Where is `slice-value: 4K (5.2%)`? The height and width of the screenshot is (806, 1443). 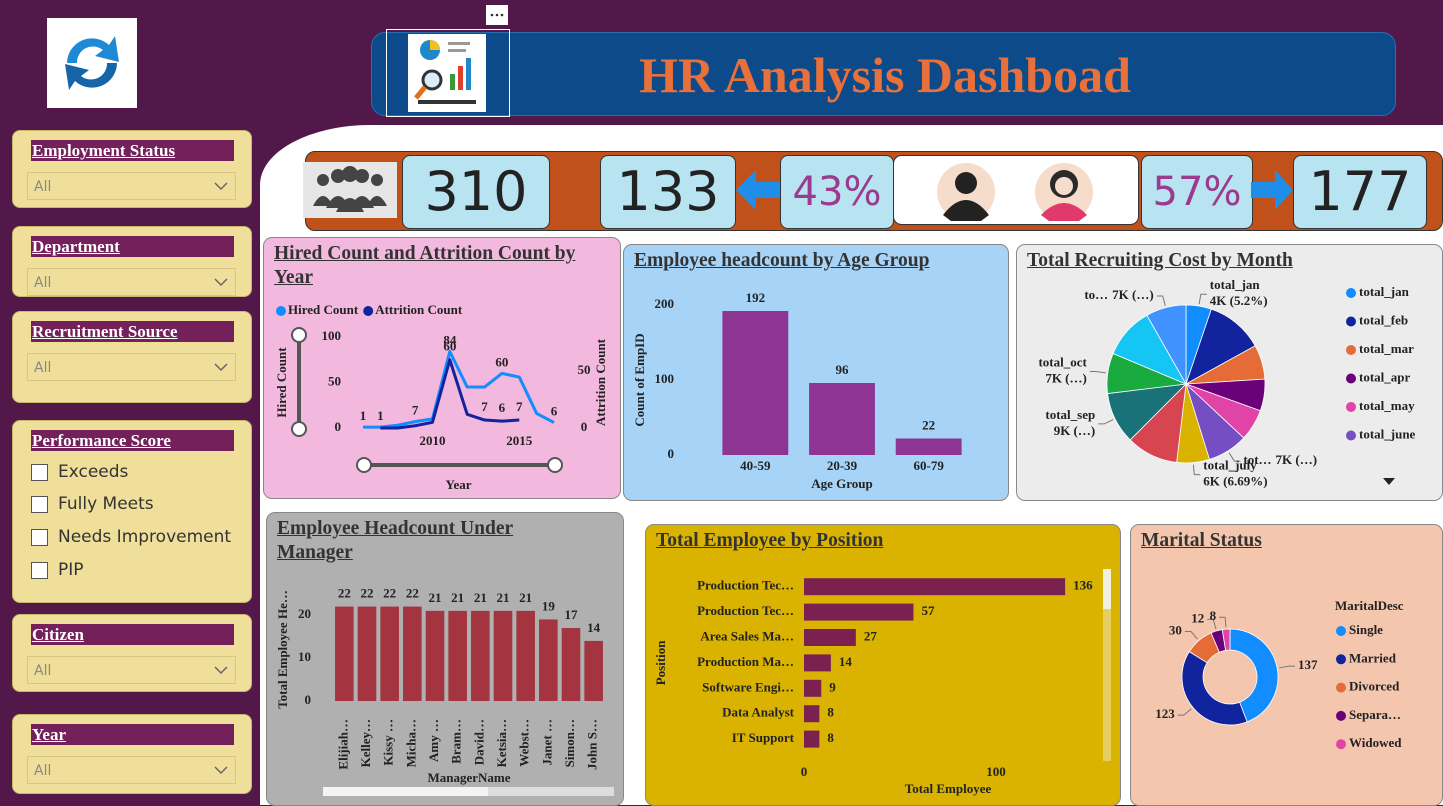
slice-value: 4K (5.2%) is located at coordinates (1239, 300).